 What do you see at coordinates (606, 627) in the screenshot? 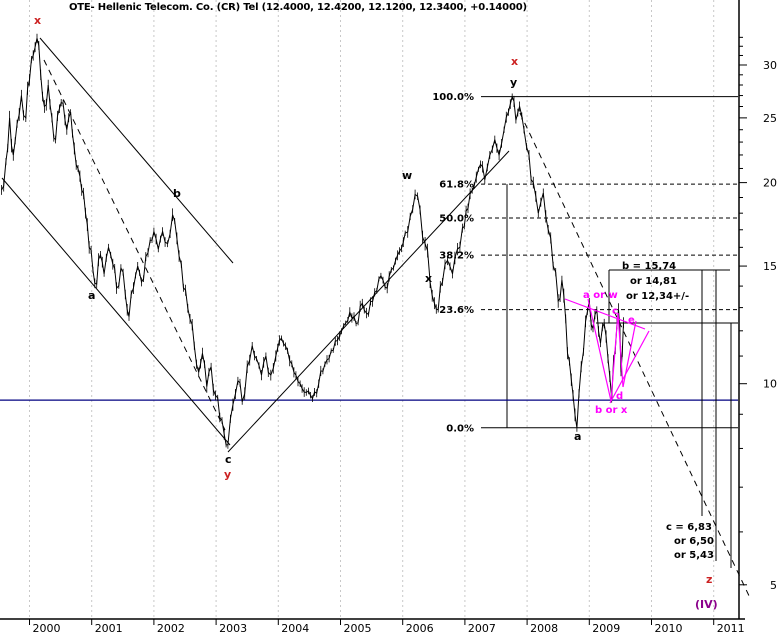
I see `year-label: 2009` at bounding box center [606, 627].